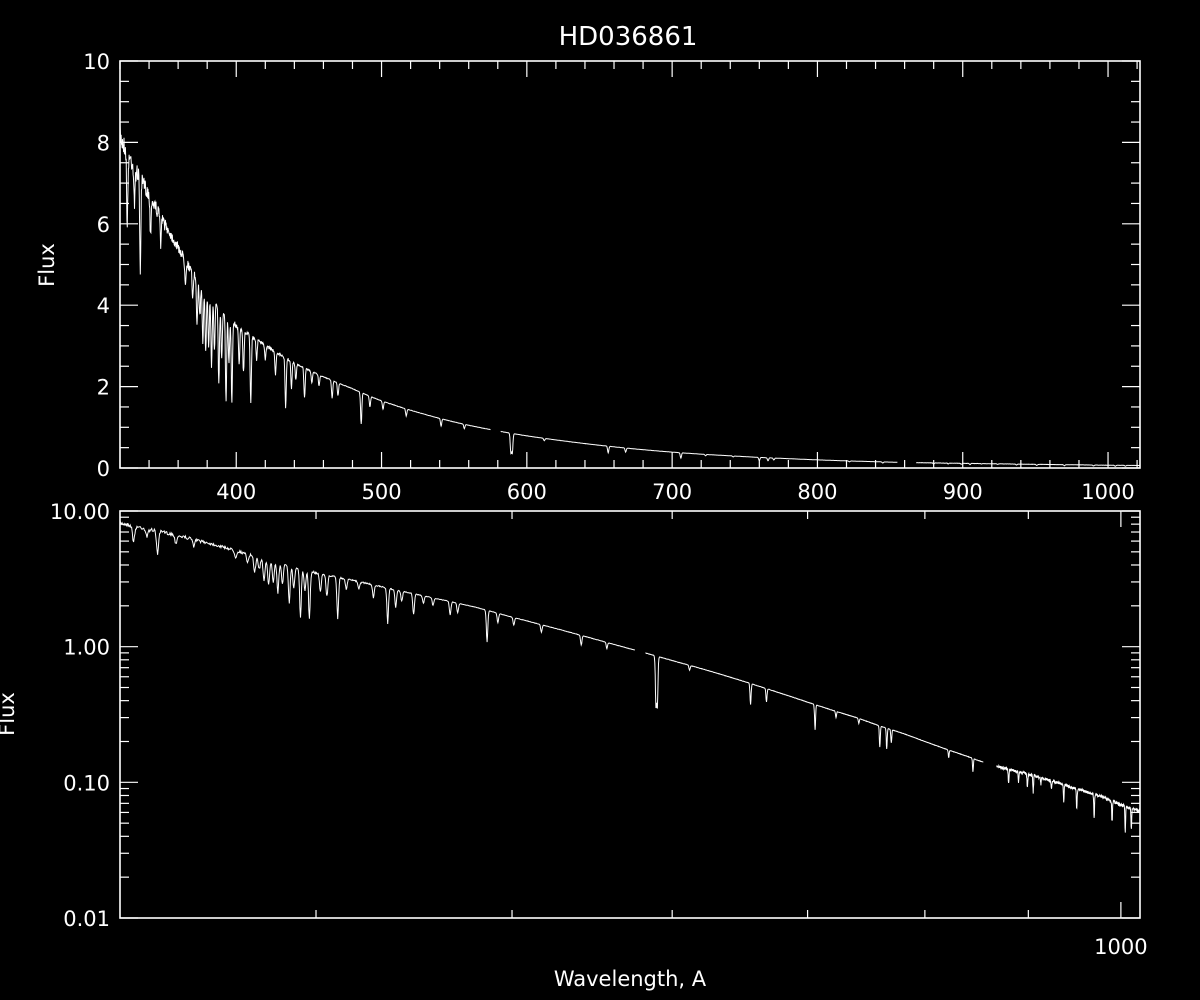  Describe the element at coordinates (817, 492) in the screenshot. I see `x-tick-label: 800` at that location.